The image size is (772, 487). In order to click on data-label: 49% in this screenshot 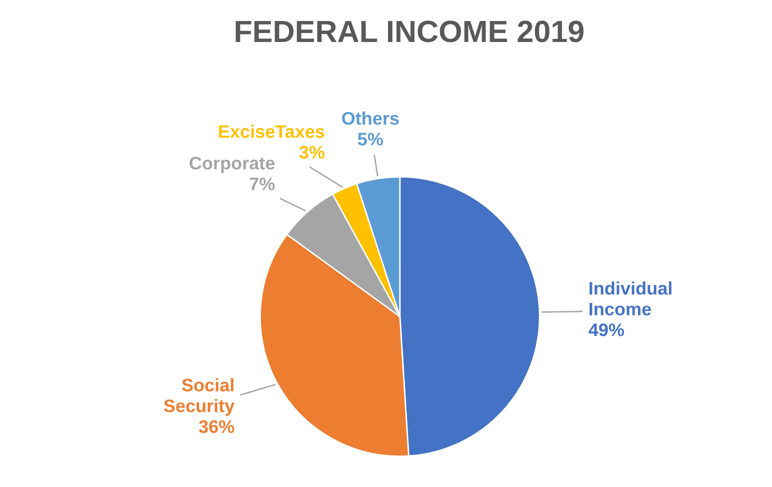, I will do `click(606, 329)`.